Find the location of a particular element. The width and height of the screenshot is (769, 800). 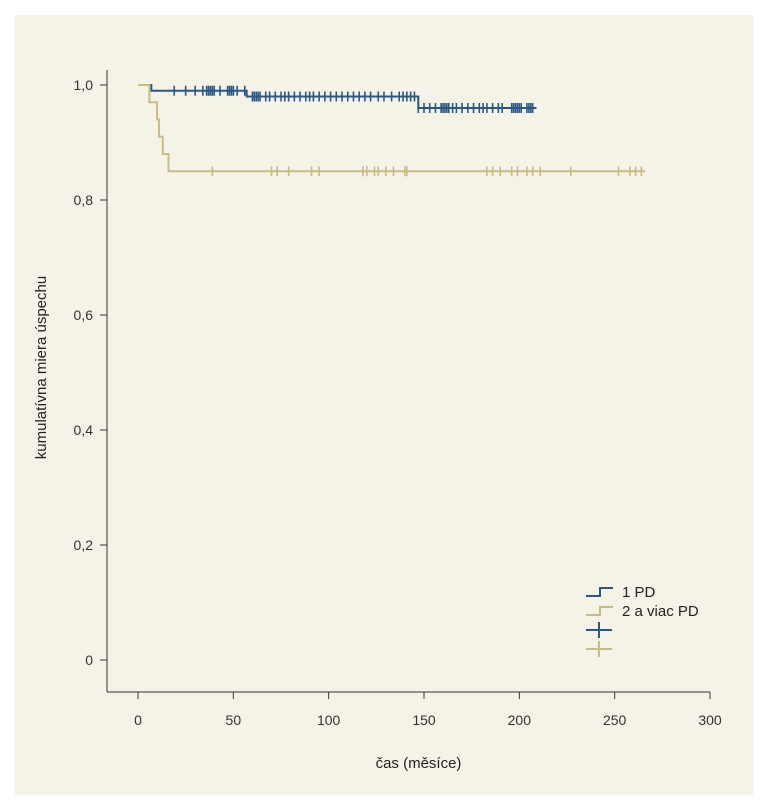

x-tick-label: 150 is located at coordinates (424, 720).